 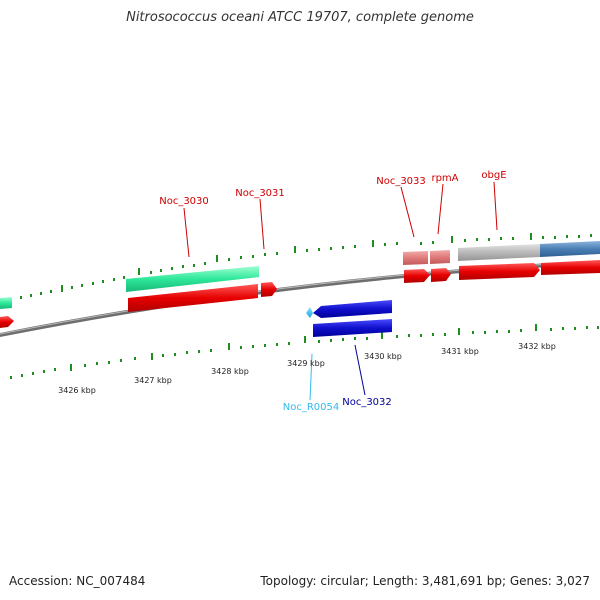 I want to click on scale-label-3426: 3426 kbp, so click(x=77, y=390).